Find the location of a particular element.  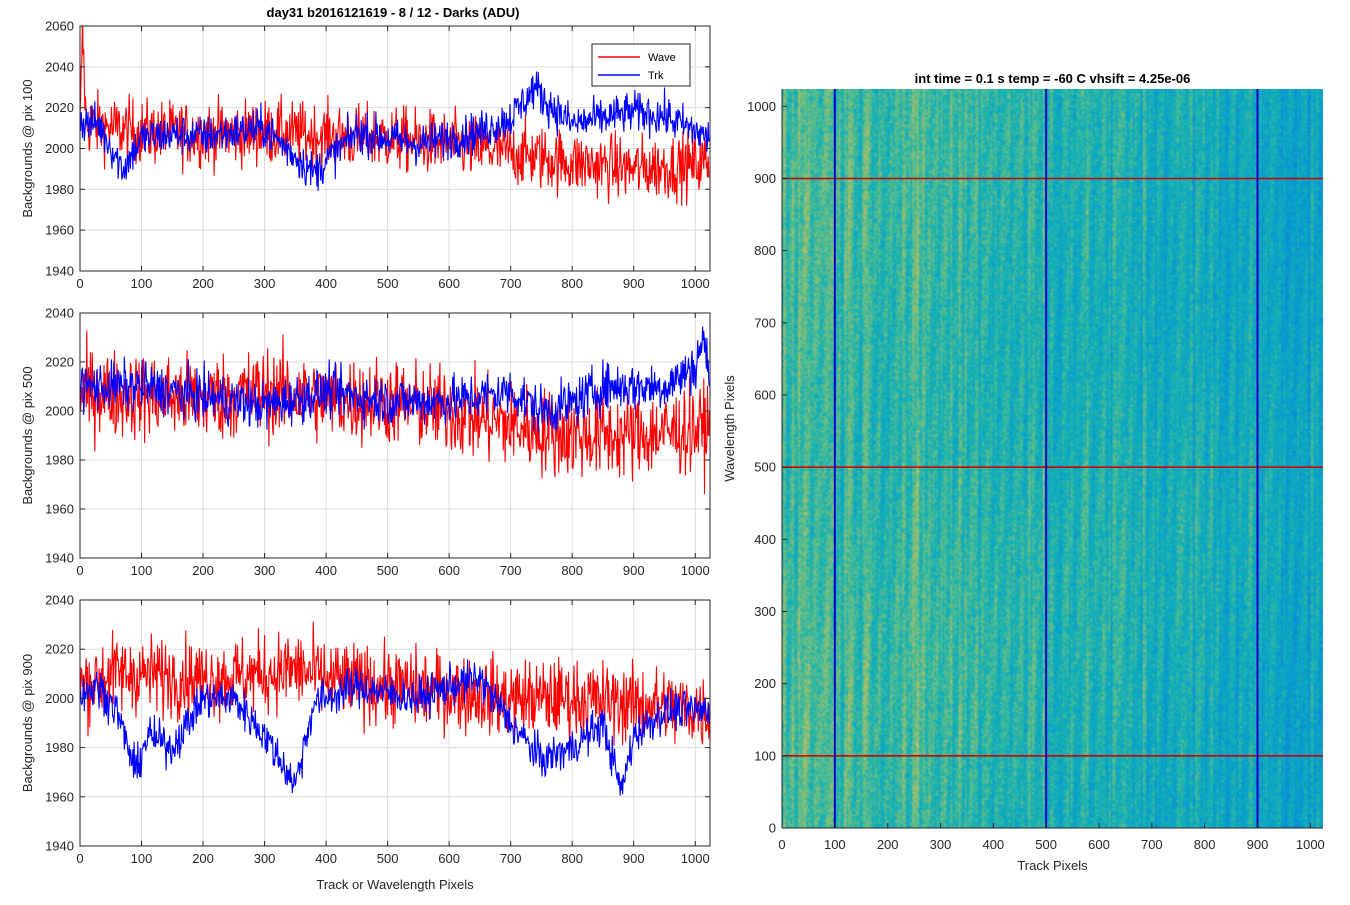

y-tick-label: 400 is located at coordinates (765, 539).